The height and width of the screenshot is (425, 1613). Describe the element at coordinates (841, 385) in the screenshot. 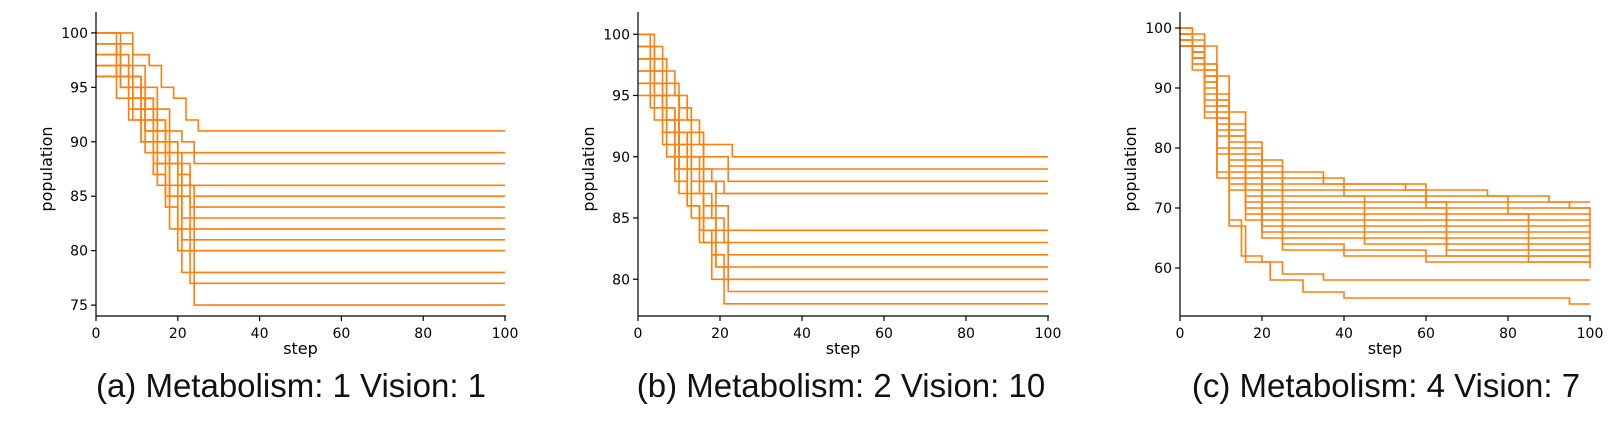

I see `panel-caption: (b) Metabolism: 2 Vision: 10` at that location.